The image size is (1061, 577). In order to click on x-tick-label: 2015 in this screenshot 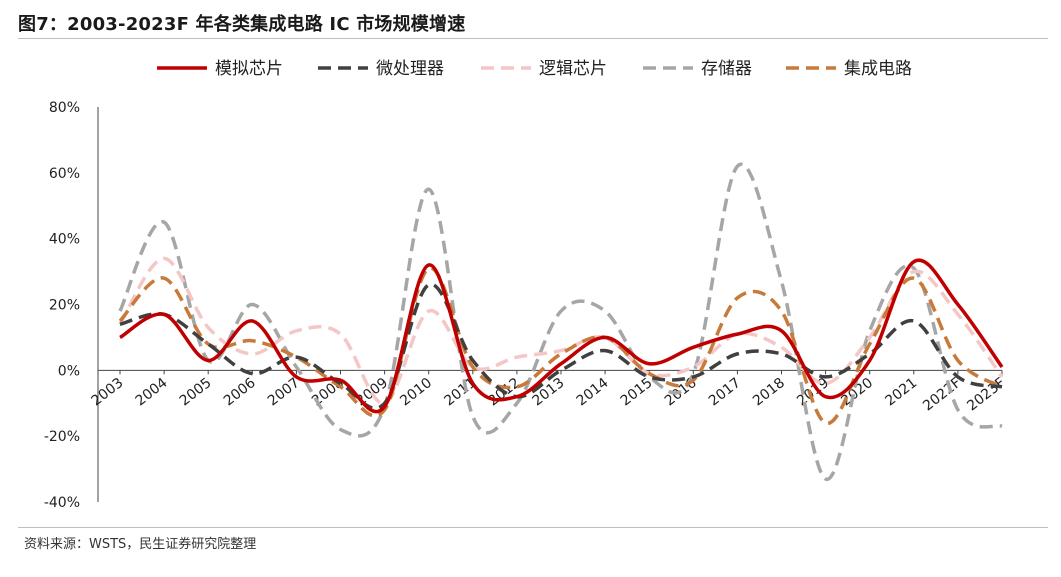, I will do `click(637, 392)`.